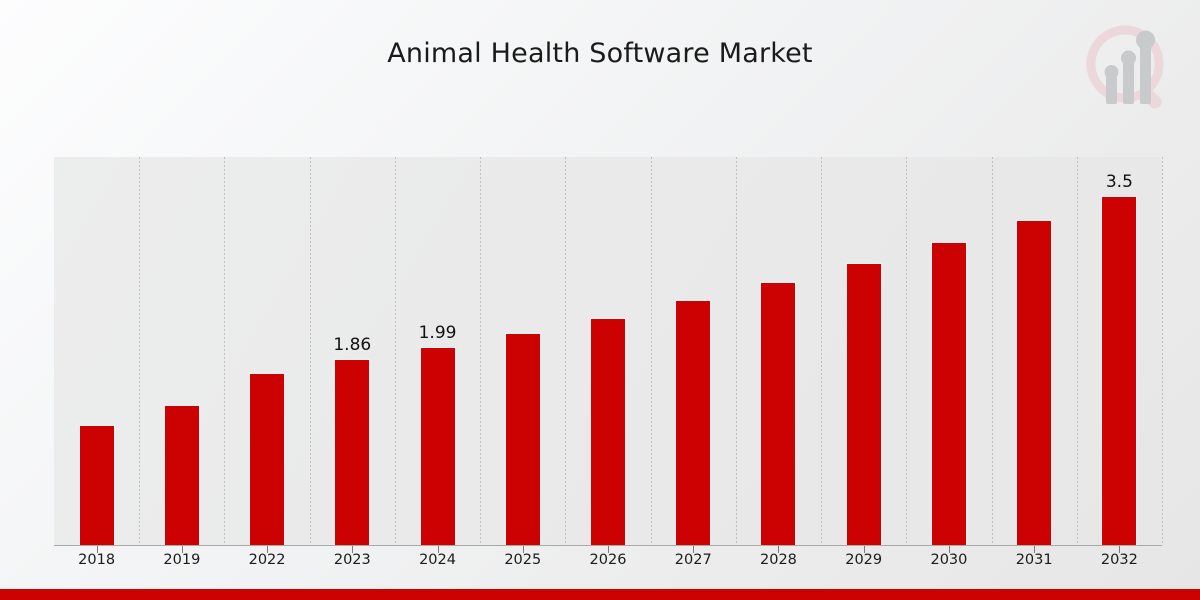 This screenshot has height=600, width=1200. Describe the element at coordinates (267, 459) in the screenshot. I see `bar-2022` at that location.